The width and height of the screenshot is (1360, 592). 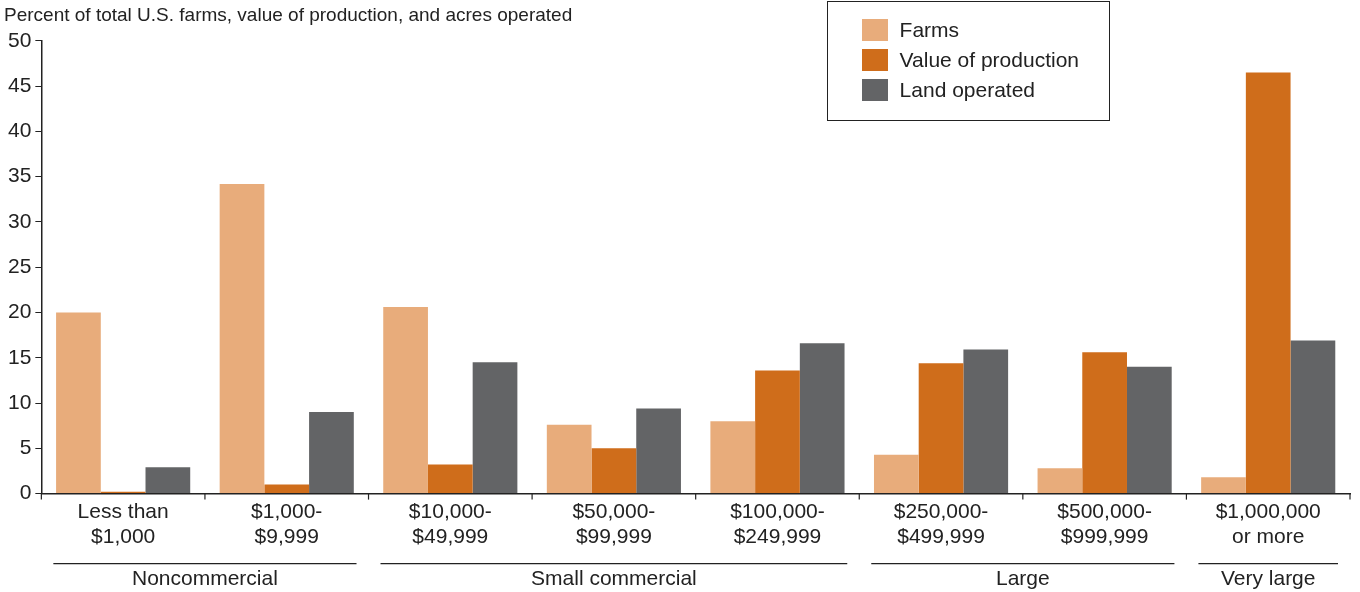 I want to click on x-tick-label: $100,000- $249,999, so click(x=777, y=523).